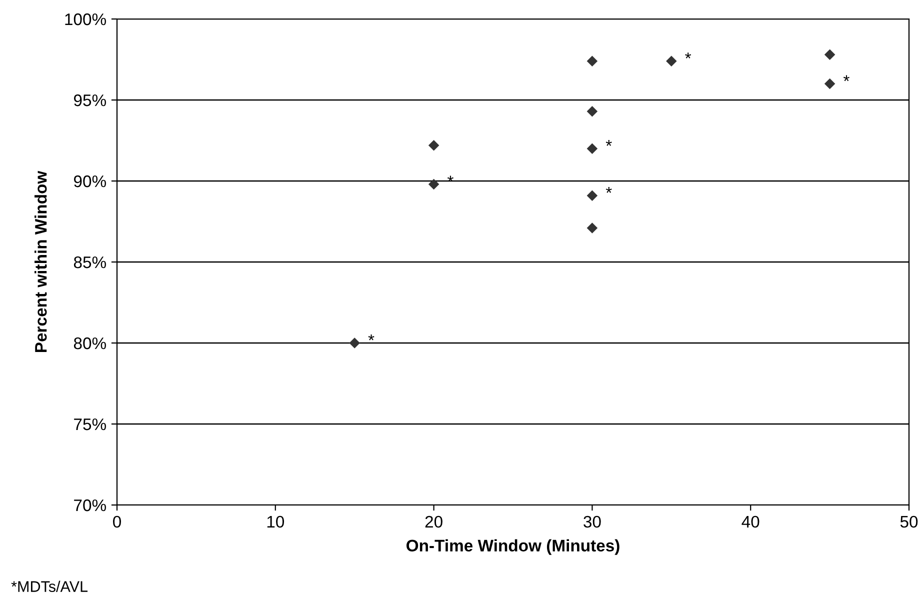 The width and height of the screenshot is (922, 601). Describe the element at coordinates (40, 261) in the screenshot. I see `y-axis-title: Percent within Window` at that location.